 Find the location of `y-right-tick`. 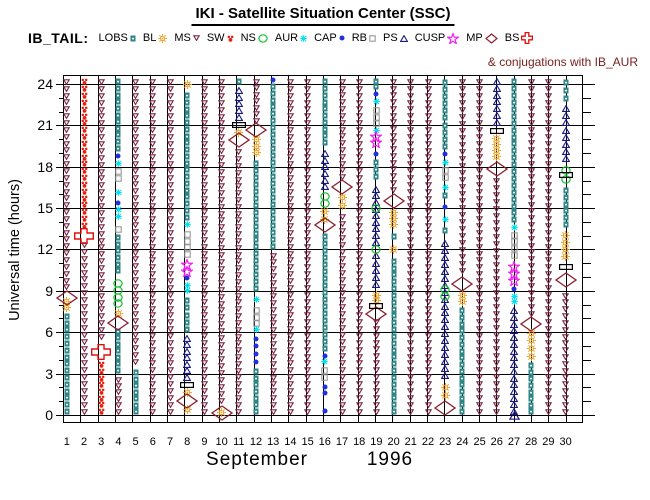

y-right-tick is located at coordinates (587, 305).